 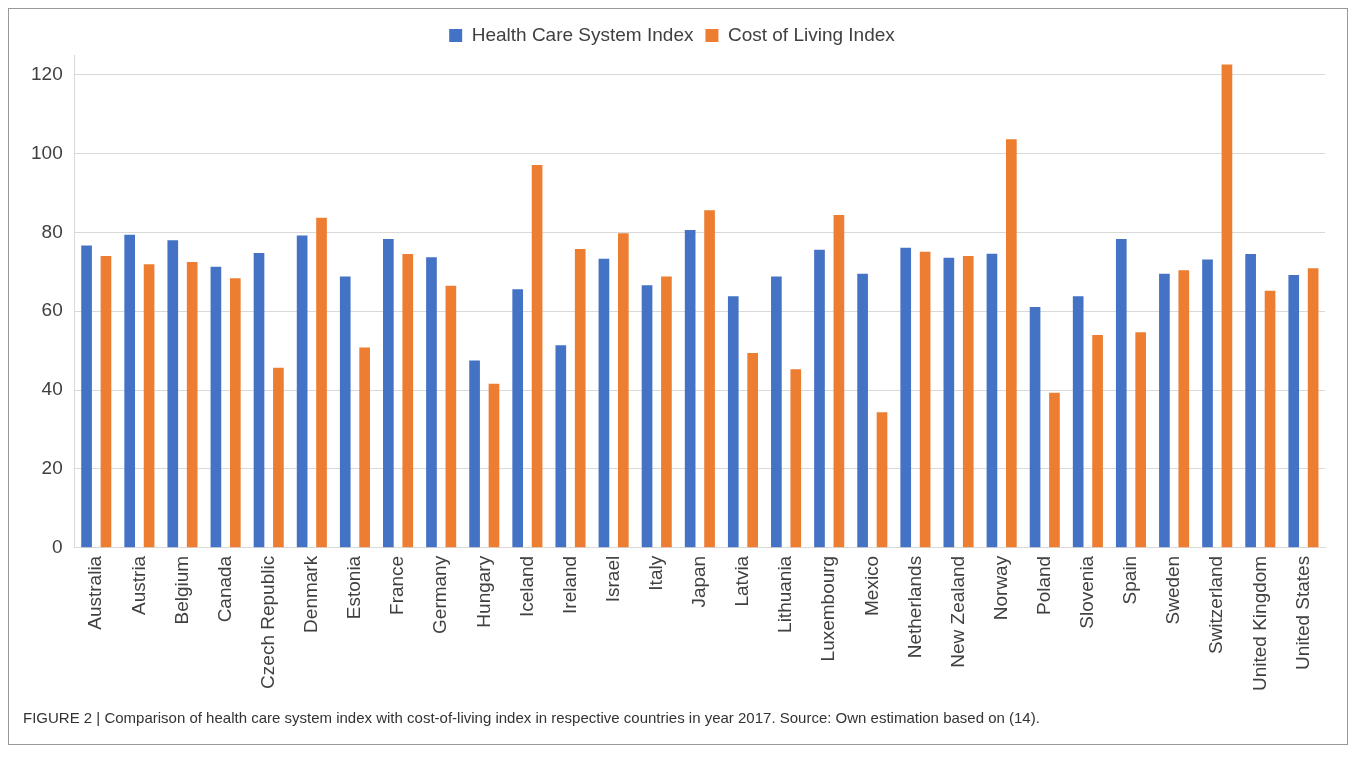 What do you see at coordinates (526, 586) in the screenshot?
I see `x-tick-label: Iceland` at bounding box center [526, 586].